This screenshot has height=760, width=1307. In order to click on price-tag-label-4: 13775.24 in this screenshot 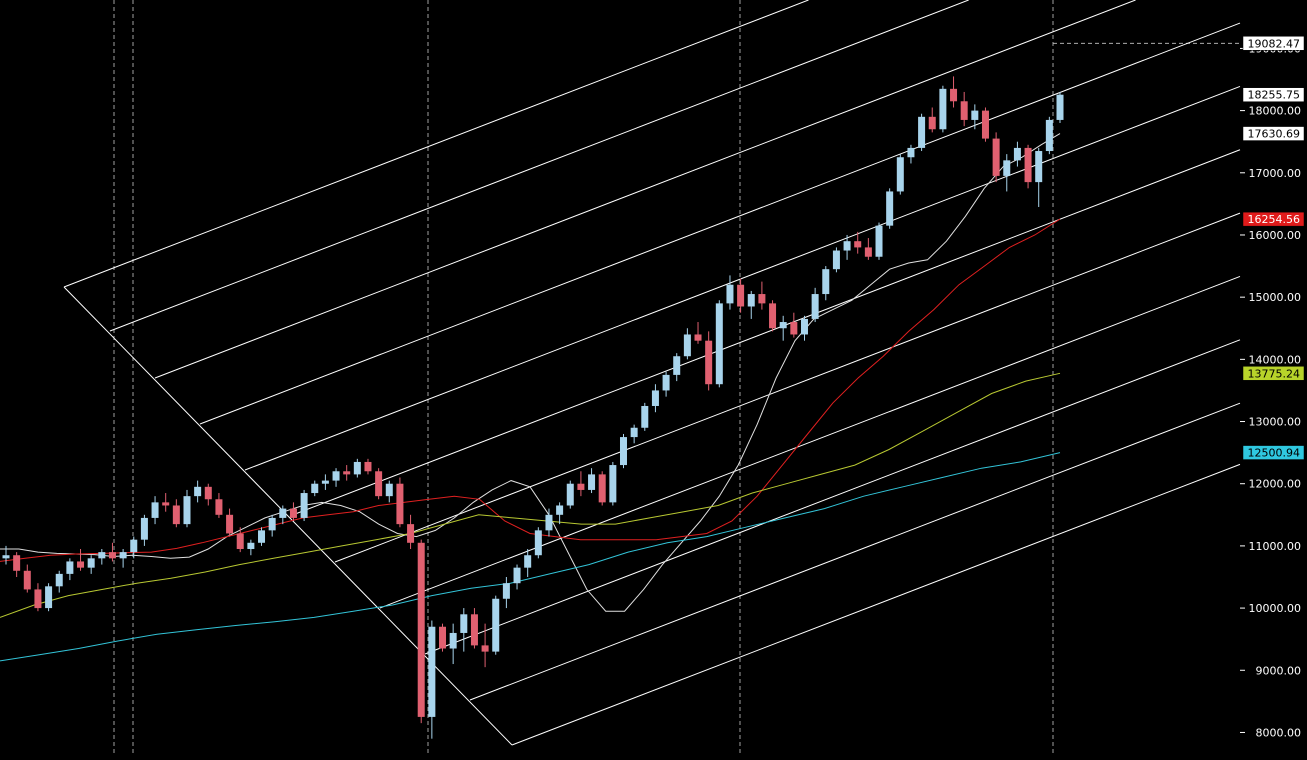, I will do `click(1274, 373)`.